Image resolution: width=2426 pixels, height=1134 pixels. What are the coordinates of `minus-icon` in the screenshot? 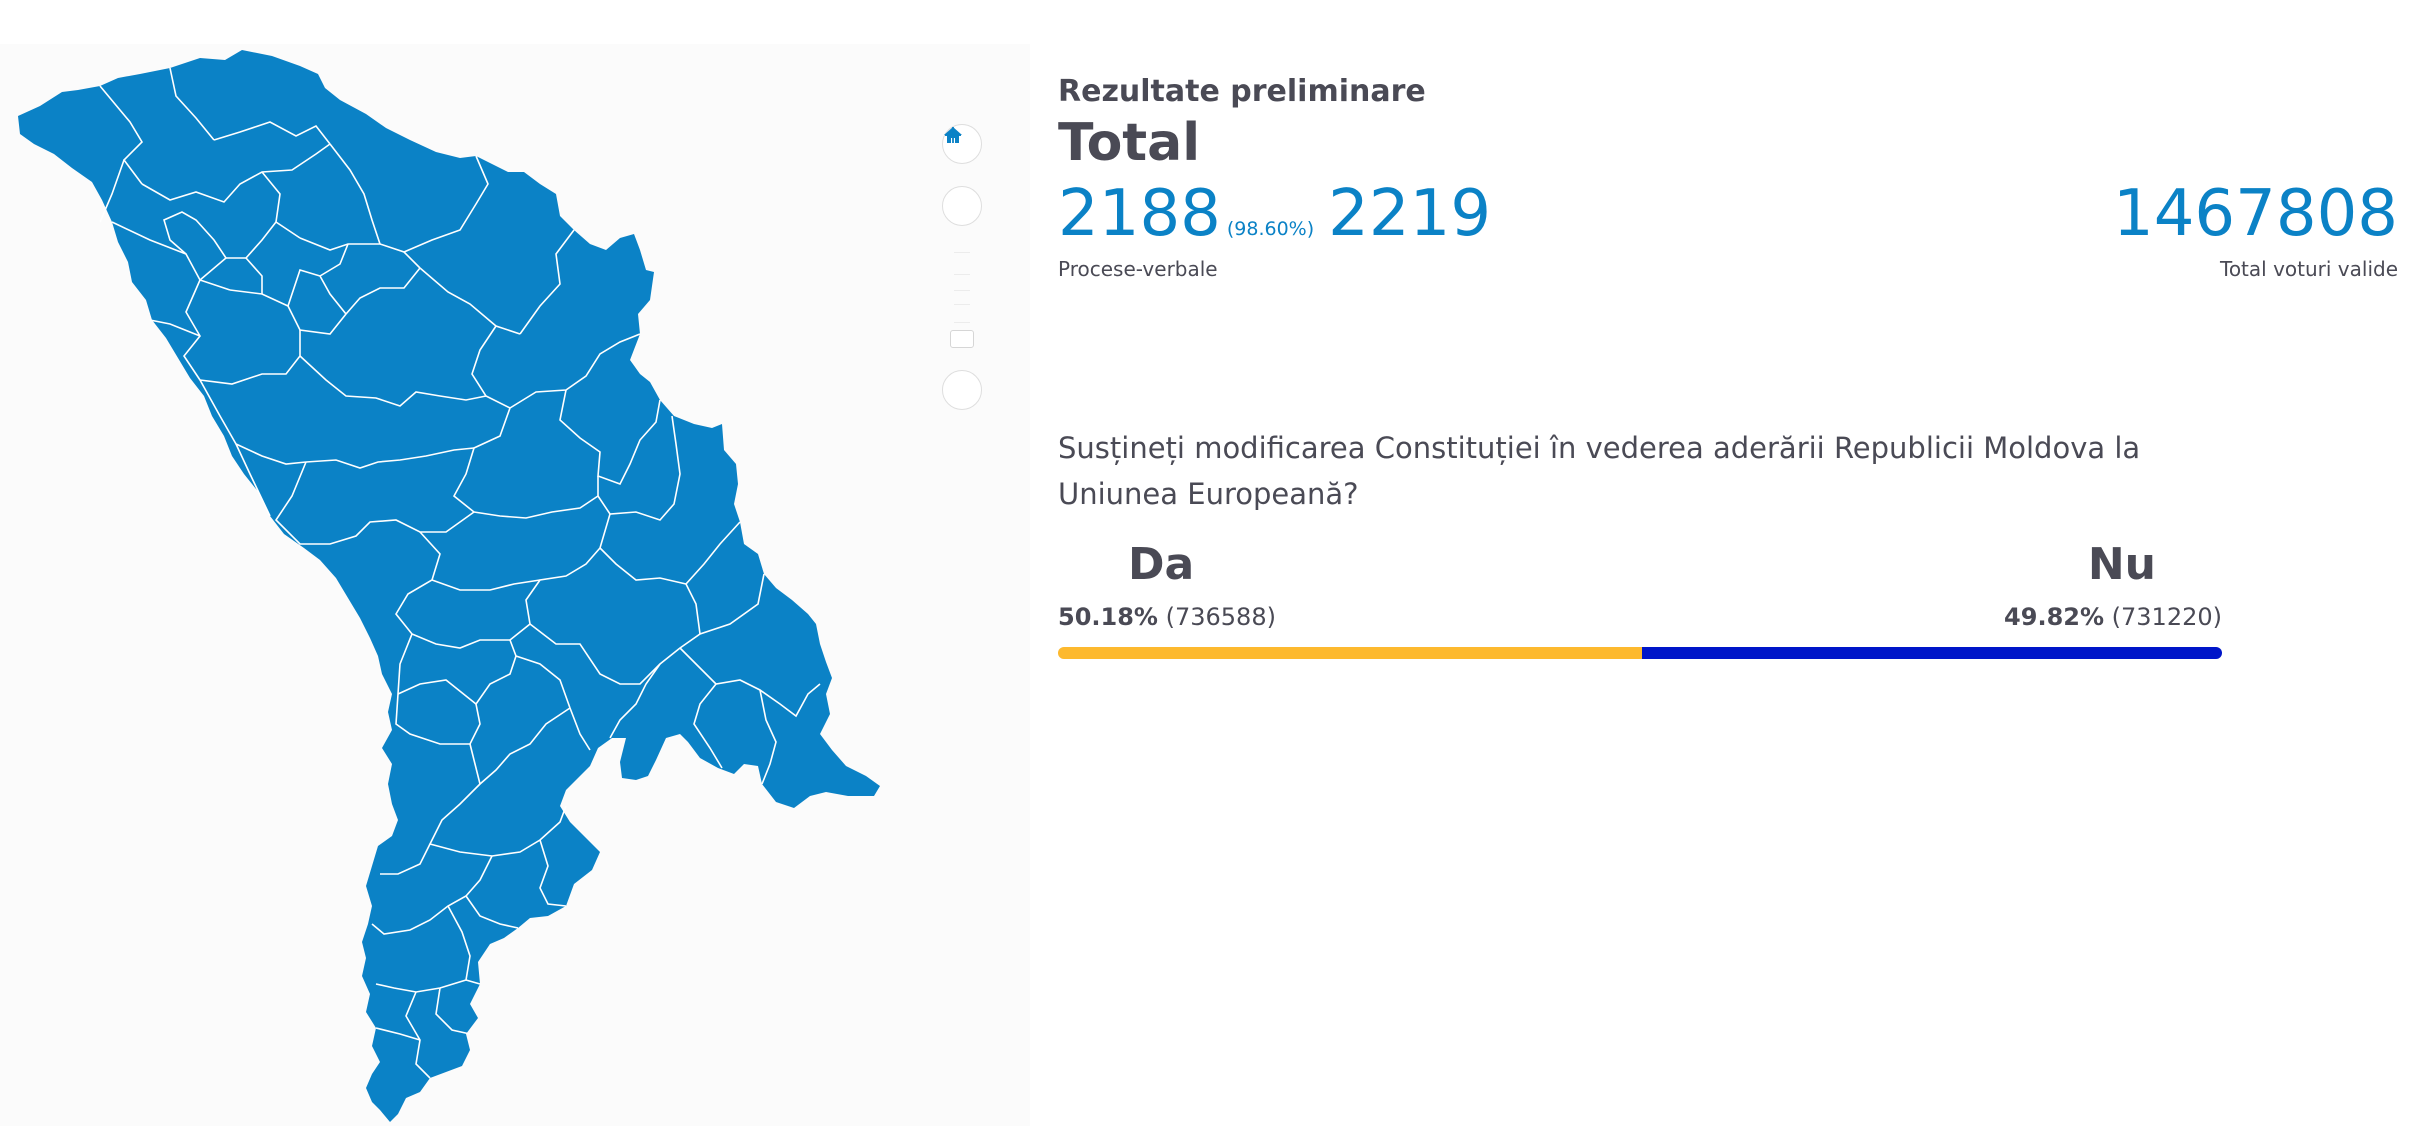 It's located at (953, 135).